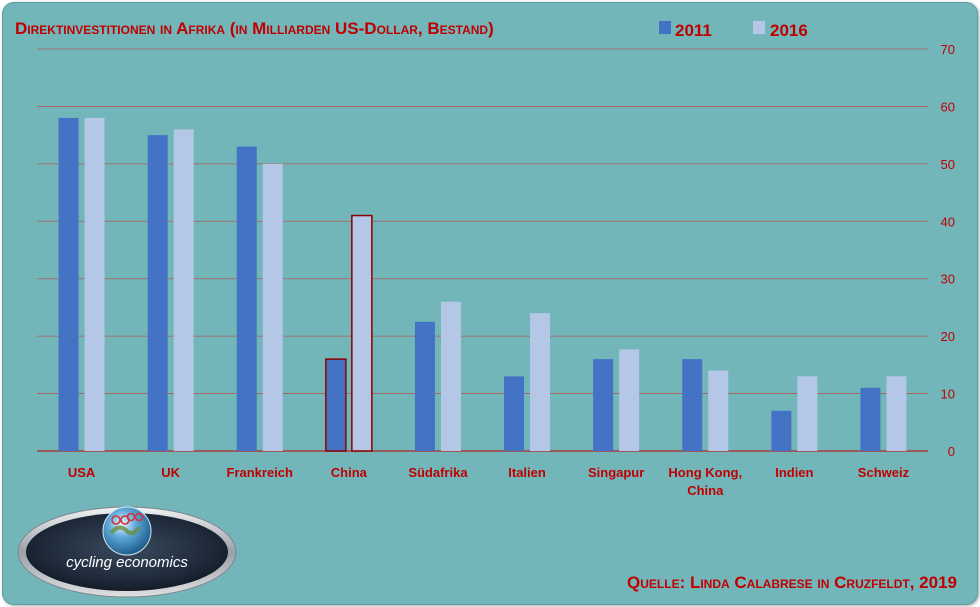 The height and width of the screenshot is (607, 980). Describe the element at coordinates (781, 430) in the screenshot. I see `bar-2011-indien` at that location.